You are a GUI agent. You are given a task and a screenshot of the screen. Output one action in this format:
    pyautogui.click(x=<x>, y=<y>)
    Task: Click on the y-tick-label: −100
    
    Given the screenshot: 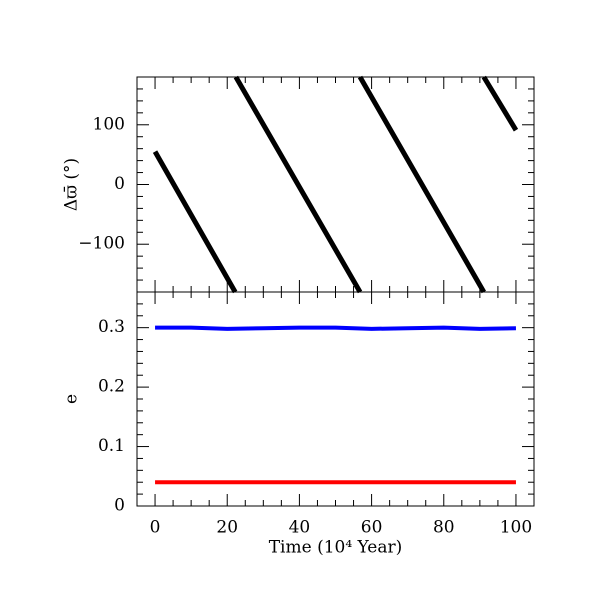 What is the action you would take?
    pyautogui.click(x=101, y=244)
    